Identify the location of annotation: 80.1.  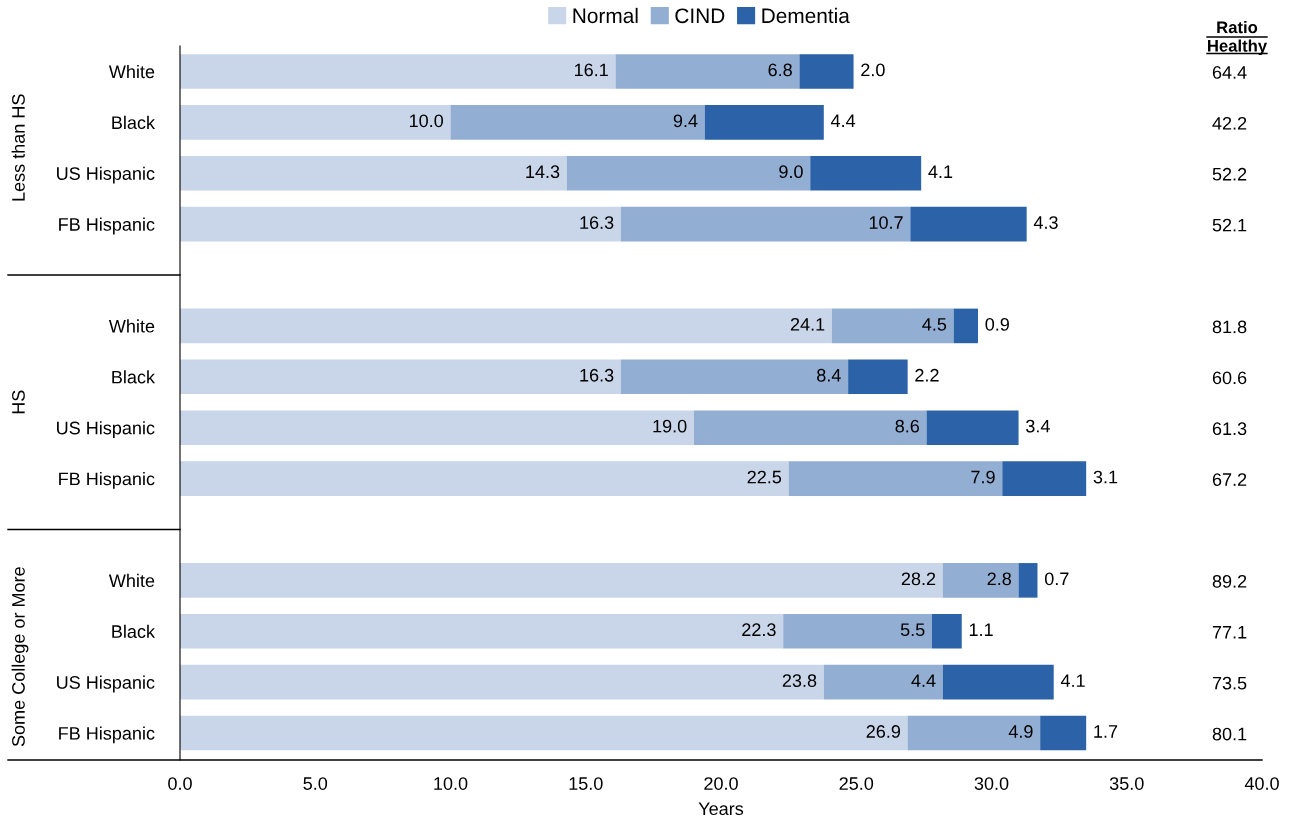
(1229, 734).